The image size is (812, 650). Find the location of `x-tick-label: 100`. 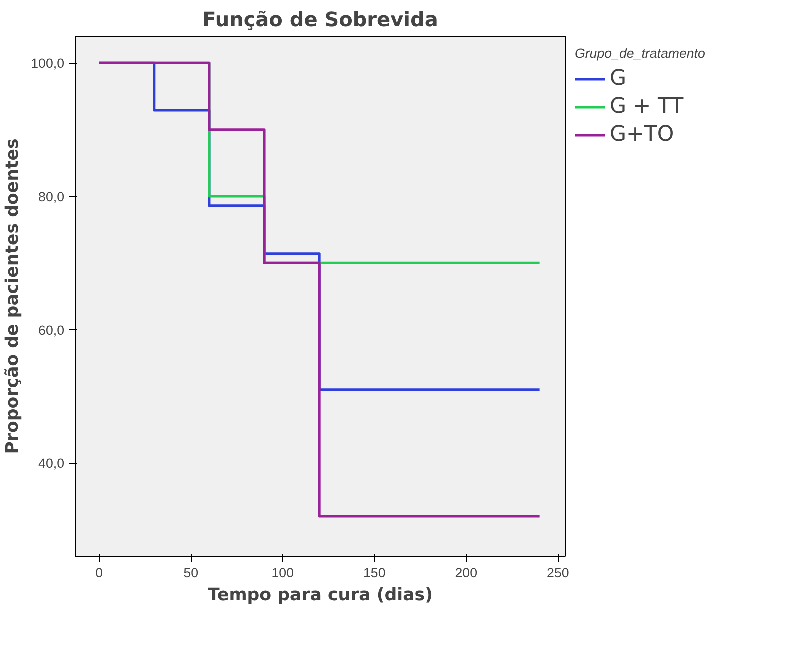

x-tick-label: 100 is located at coordinates (283, 573).